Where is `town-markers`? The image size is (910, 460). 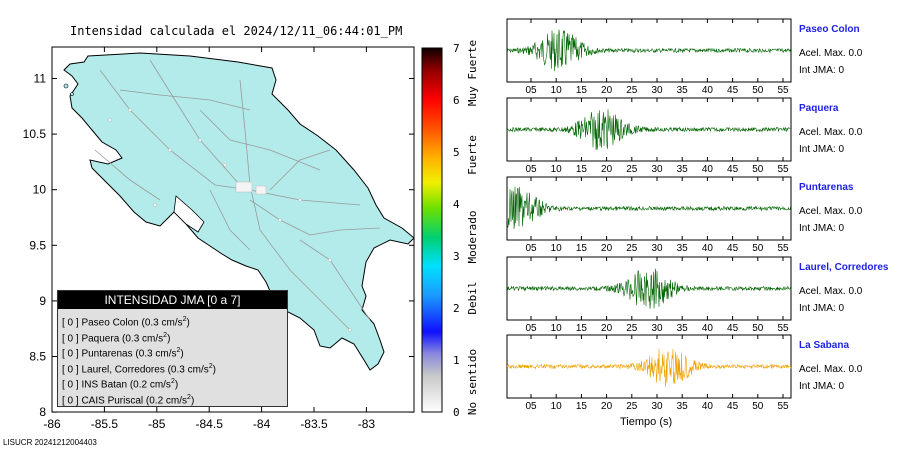 town-markers is located at coordinates (230, 220).